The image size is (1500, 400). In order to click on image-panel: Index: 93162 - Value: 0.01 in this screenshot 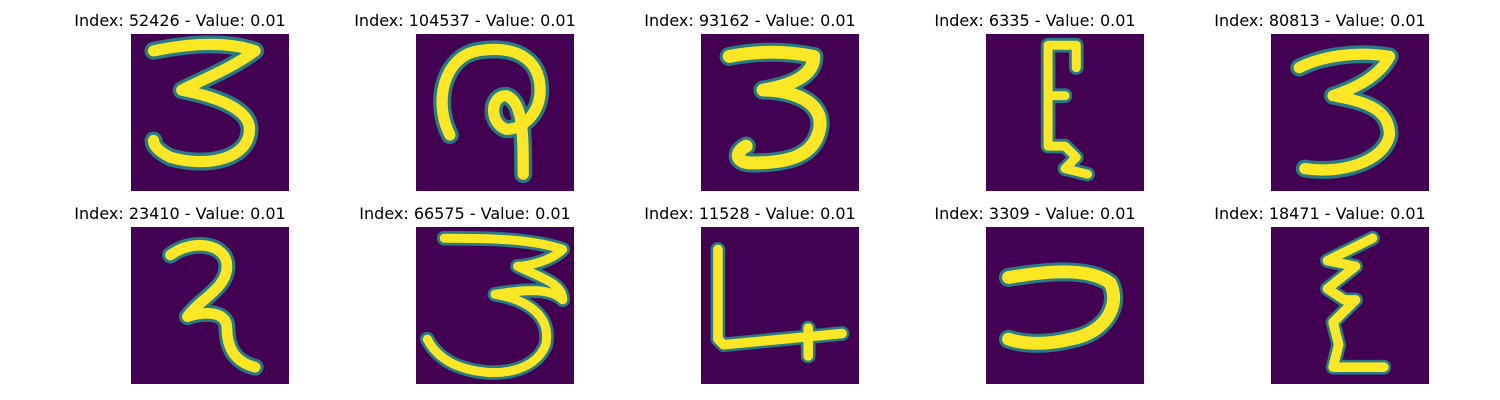, I will do `click(750, 95)`.